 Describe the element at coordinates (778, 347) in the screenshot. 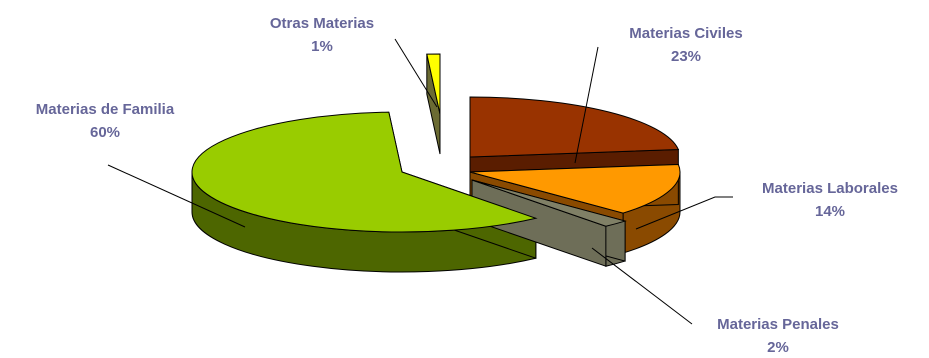

I see `percent-materias-penales: 2%` at that location.